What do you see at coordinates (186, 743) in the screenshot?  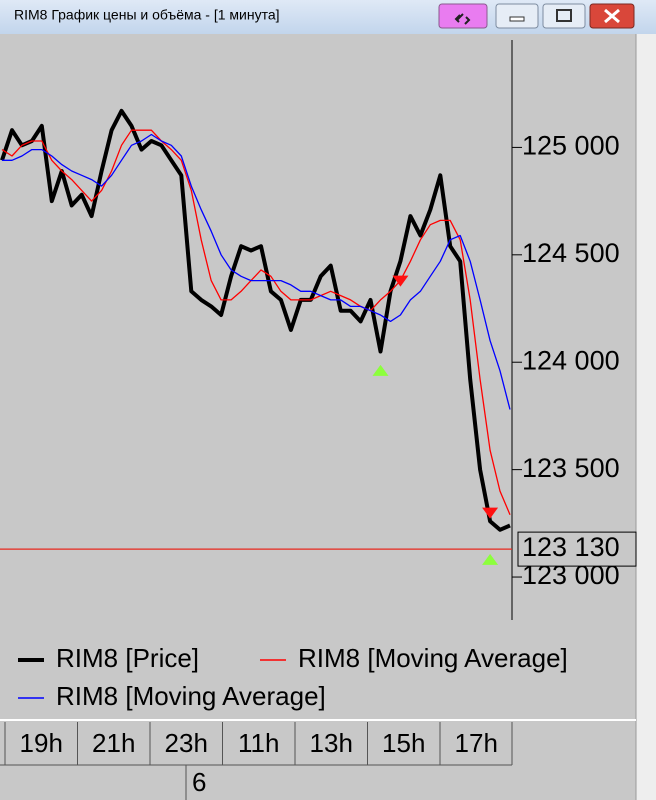 I see `time-label: 23h` at bounding box center [186, 743].